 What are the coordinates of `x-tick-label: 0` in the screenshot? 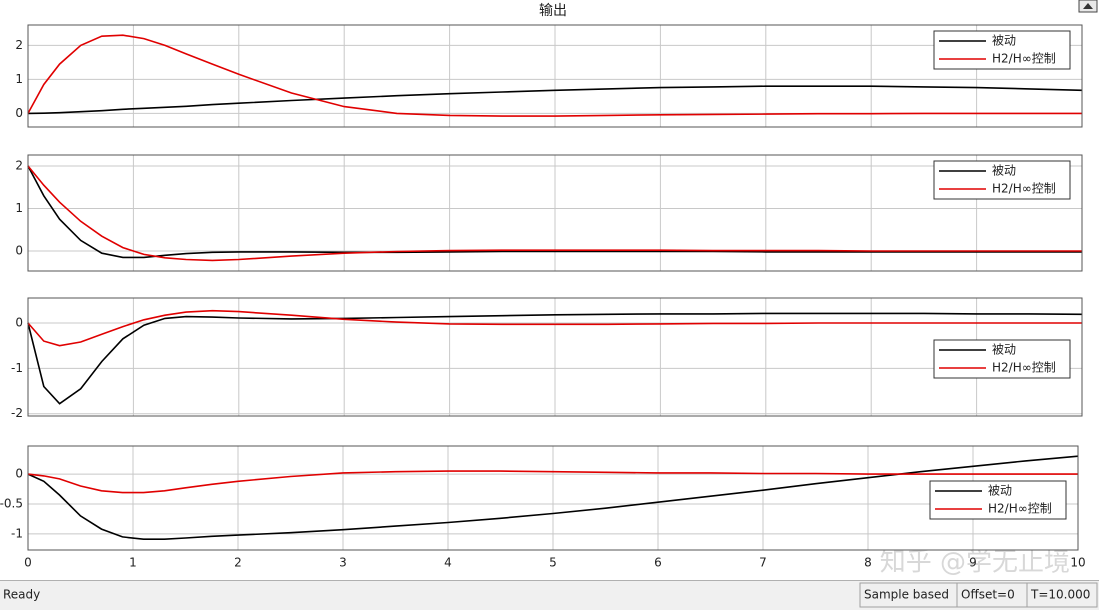 It's located at (28, 563).